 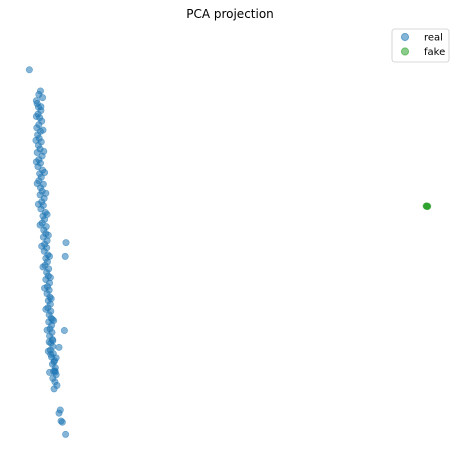 What do you see at coordinates (420, 45) in the screenshot?
I see `legend: real fake` at bounding box center [420, 45].